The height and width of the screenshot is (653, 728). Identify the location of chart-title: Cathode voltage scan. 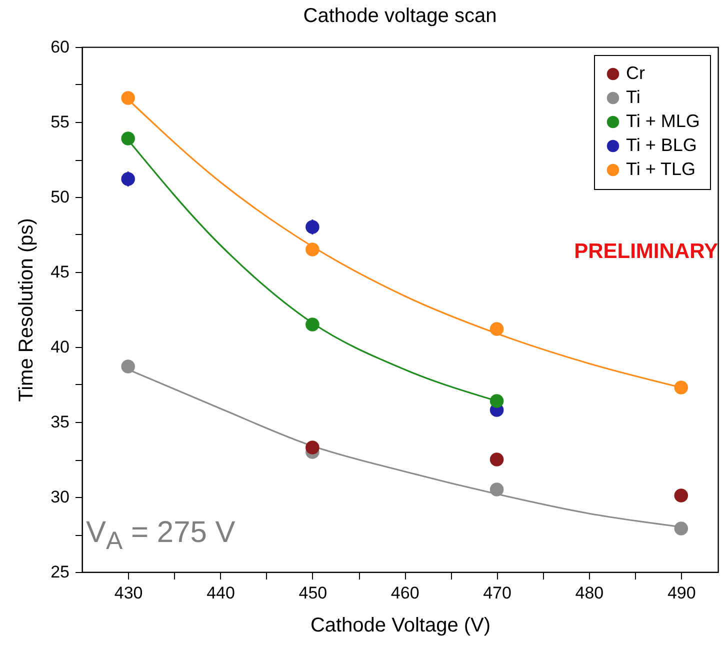
(400, 16).